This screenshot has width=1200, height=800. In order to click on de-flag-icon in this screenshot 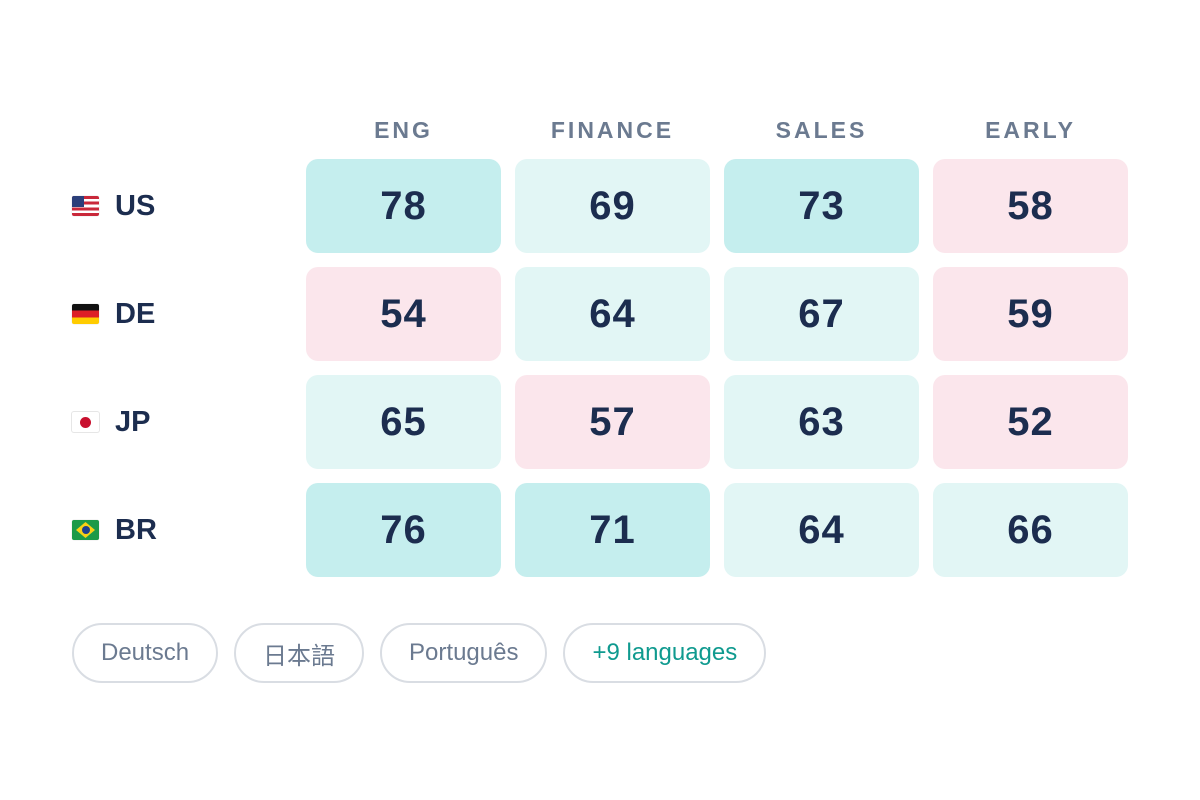, I will do `click(85, 314)`.